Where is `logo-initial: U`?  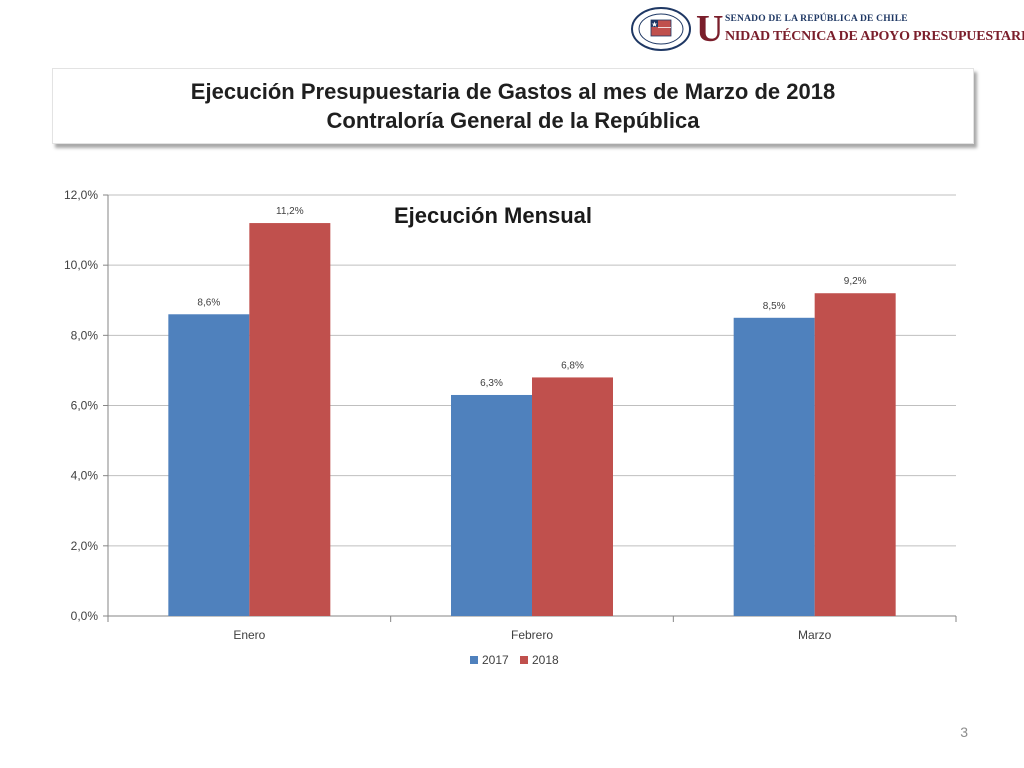
logo-initial: U is located at coordinates (710, 29).